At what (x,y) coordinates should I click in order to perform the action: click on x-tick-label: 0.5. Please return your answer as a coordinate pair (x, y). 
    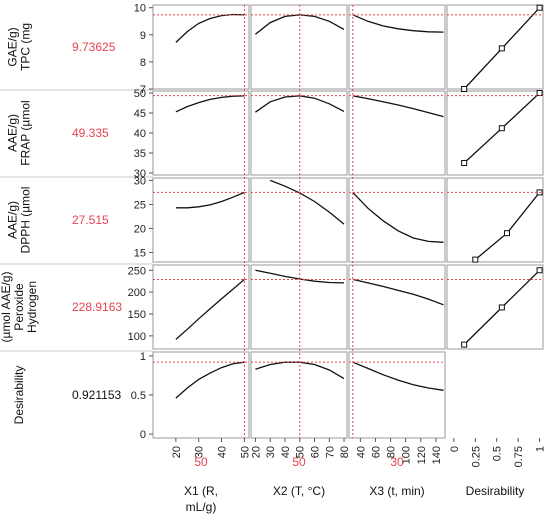
    Looking at the image, I should click on (498, 453).